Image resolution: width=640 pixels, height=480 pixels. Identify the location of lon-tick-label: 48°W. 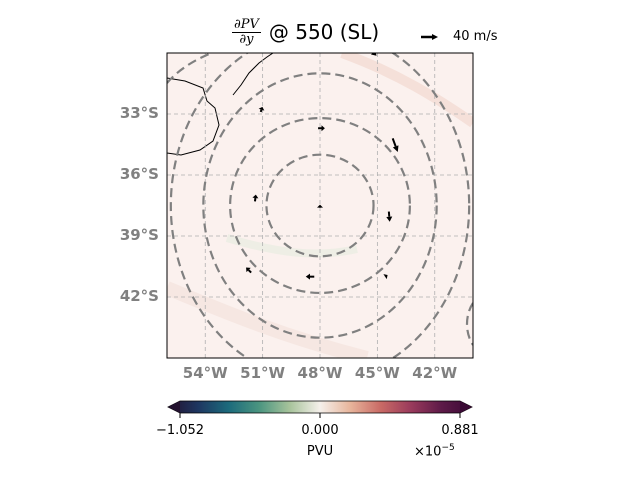
(320, 373).